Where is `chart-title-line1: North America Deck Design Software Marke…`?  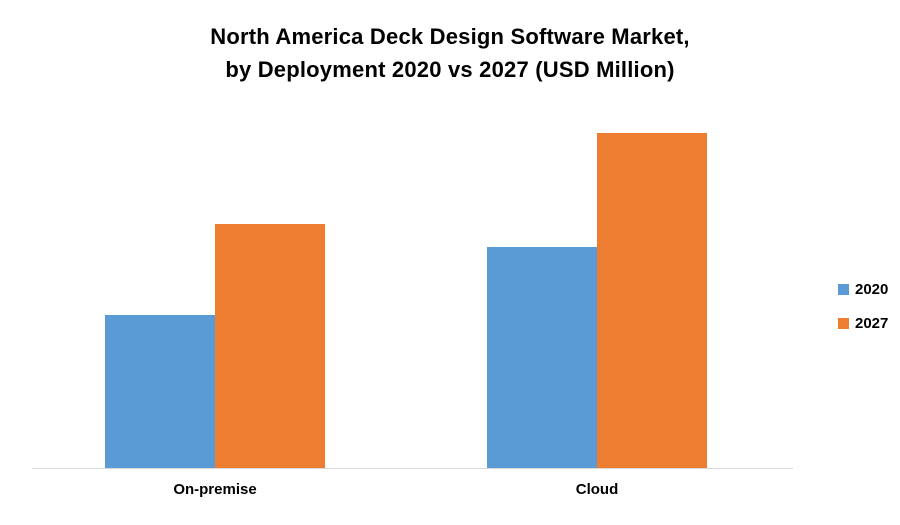
chart-title-line1: North America Deck Design Software Marke… is located at coordinates (450, 36).